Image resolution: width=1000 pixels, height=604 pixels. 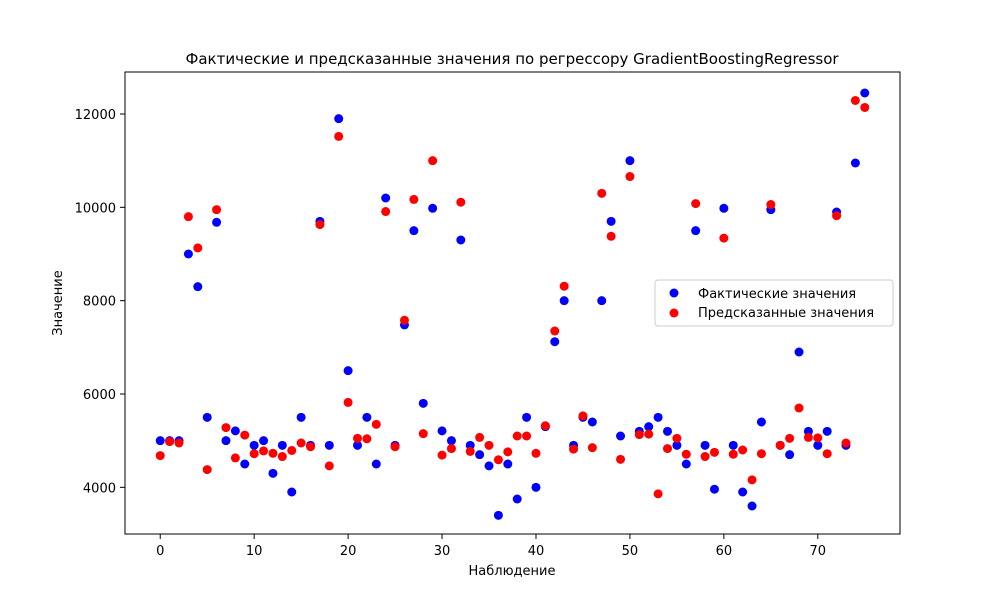 I want to click on legend-marker-predicted, so click(x=674, y=313).